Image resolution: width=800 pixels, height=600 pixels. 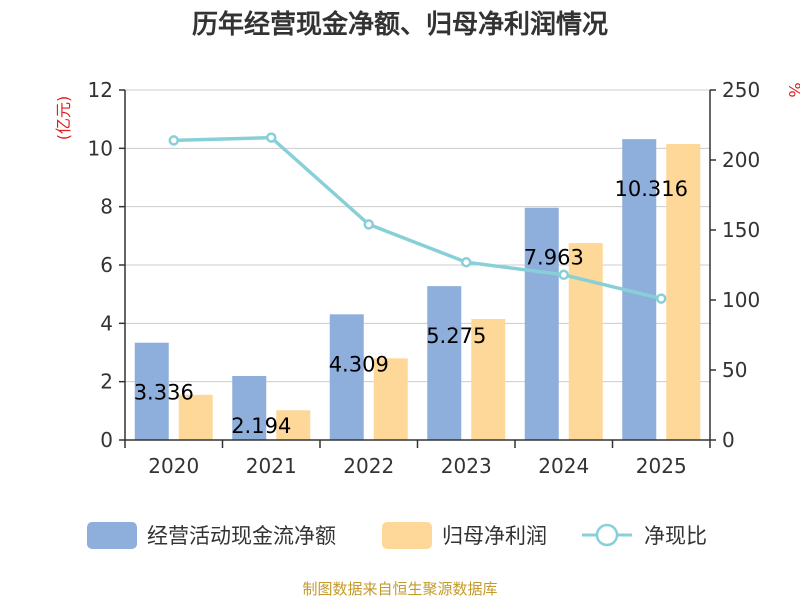 I want to click on left-tick-label: 6, so click(x=106, y=265).